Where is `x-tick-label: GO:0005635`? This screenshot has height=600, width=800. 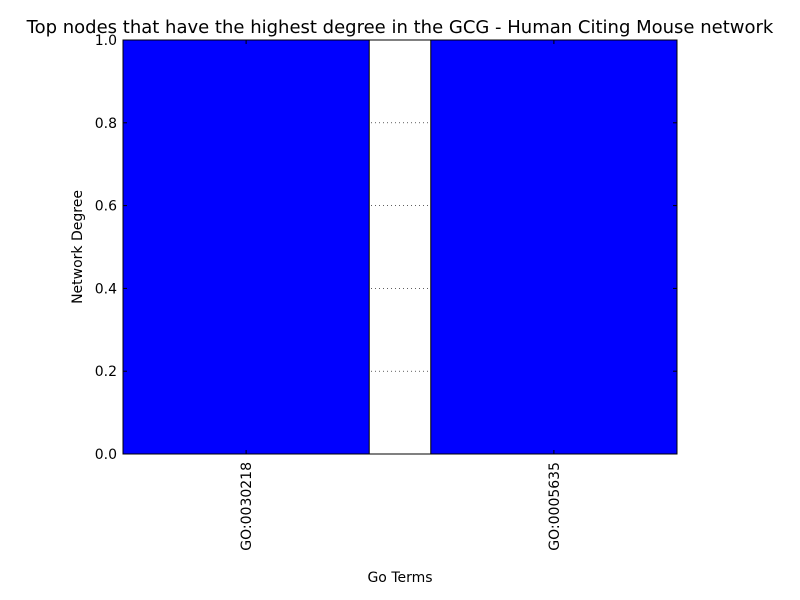 x-tick-label: GO:0005635 is located at coordinates (555, 506).